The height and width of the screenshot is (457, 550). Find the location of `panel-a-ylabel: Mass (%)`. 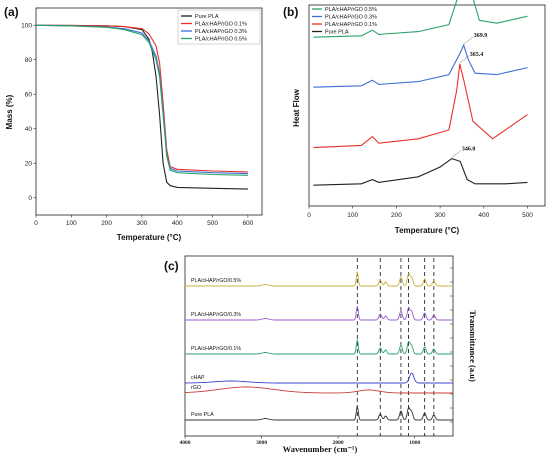

panel-a-ylabel: Mass (%) is located at coordinates (9, 111).